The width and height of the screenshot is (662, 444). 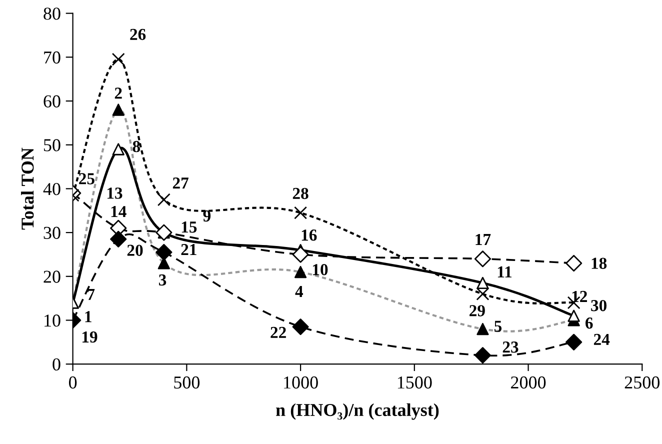 What do you see at coordinates (52, 101) in the screenshot?
I see `y-tick-label: 60` at bounding box center [52, 101].